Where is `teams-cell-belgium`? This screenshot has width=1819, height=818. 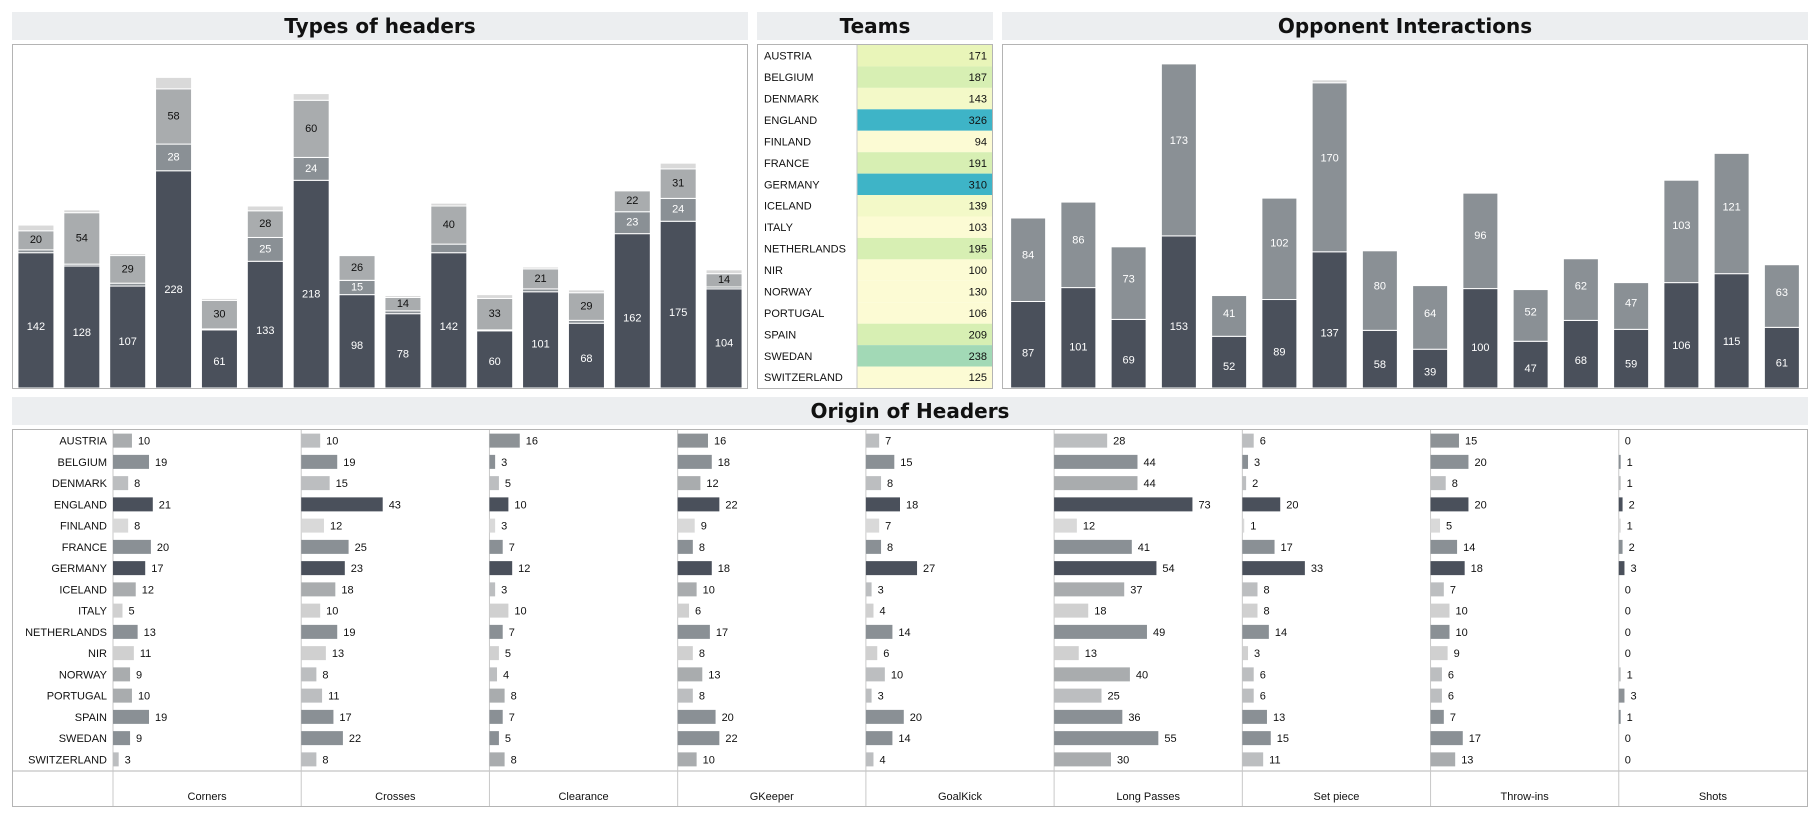 teams-cell-belgium is located at coordinates (924, 77).